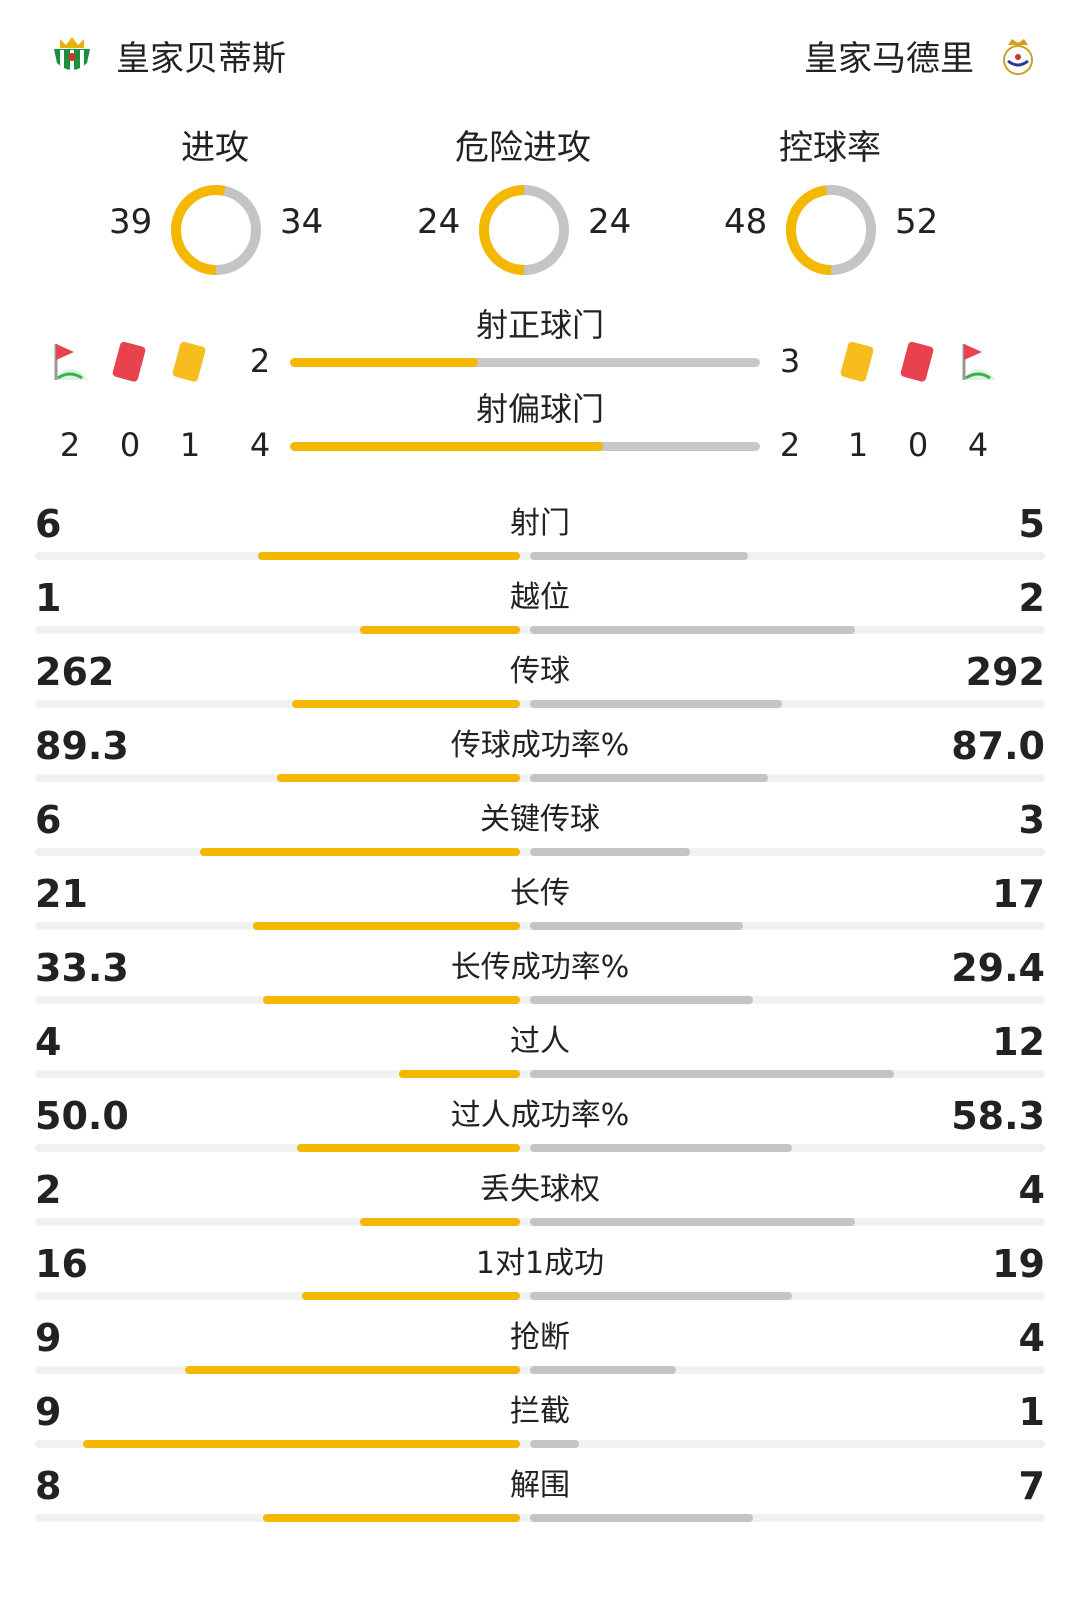  What do you see at coordinates (201, 58) in the screenshot?
I see `home-team-name: 皇家贝蒂斯` at bounding box center [201, 58].